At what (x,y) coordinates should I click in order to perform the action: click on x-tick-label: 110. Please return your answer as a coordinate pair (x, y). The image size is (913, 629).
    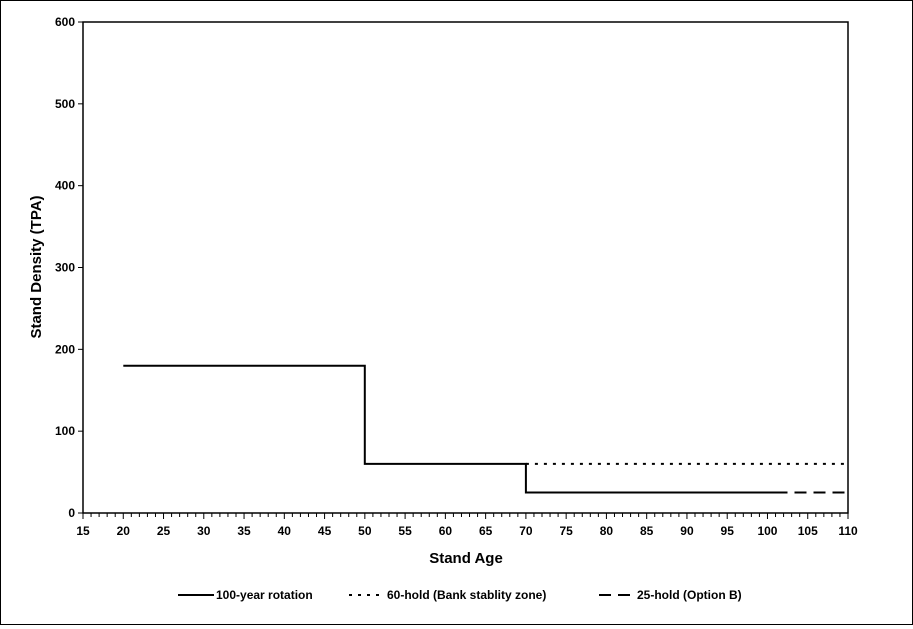
    Looking at the image, I should click on (848, 531).